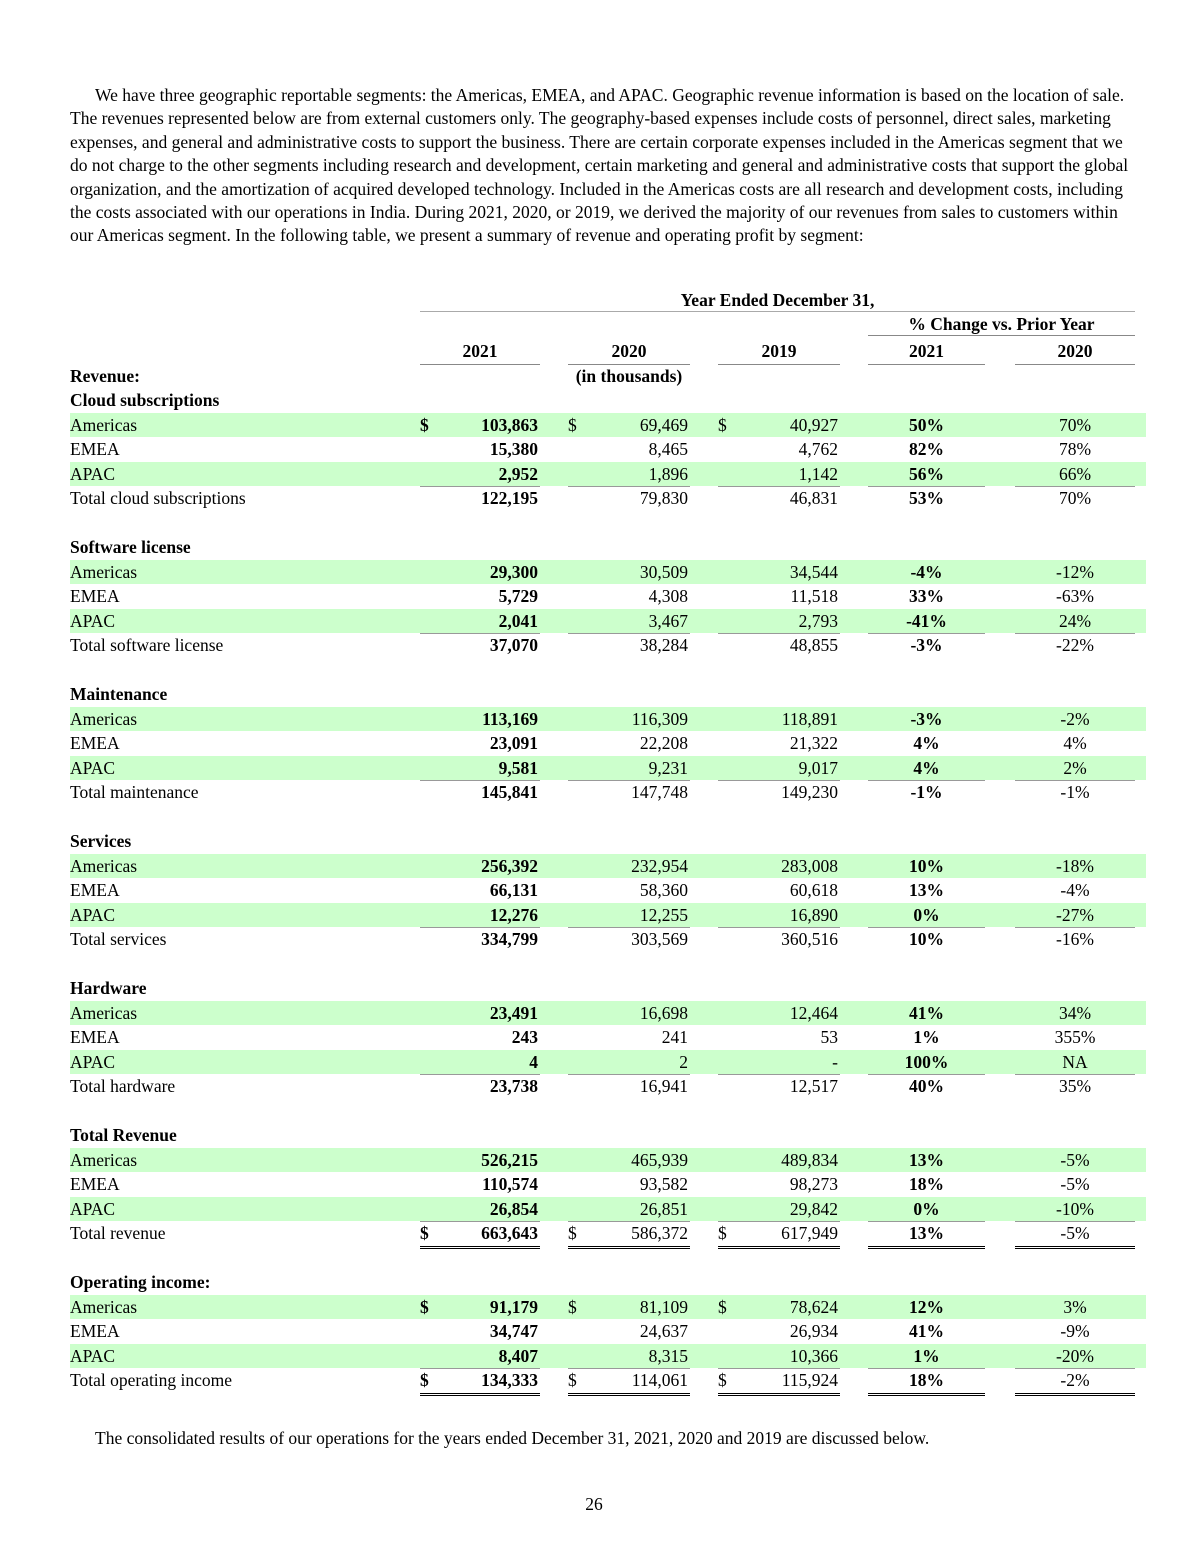 This screenshot has width=1188, height=1548. What do you see at coordinates (490, 1209) in the screenshot?
I see `value-2021: 26,854` at bounding box center [490, 1209].